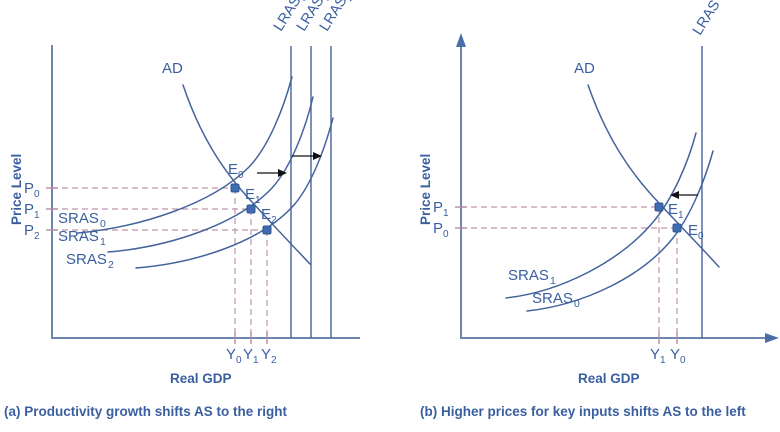  I want to click on panel-a-eq-dot-e1, so click(251, 209).